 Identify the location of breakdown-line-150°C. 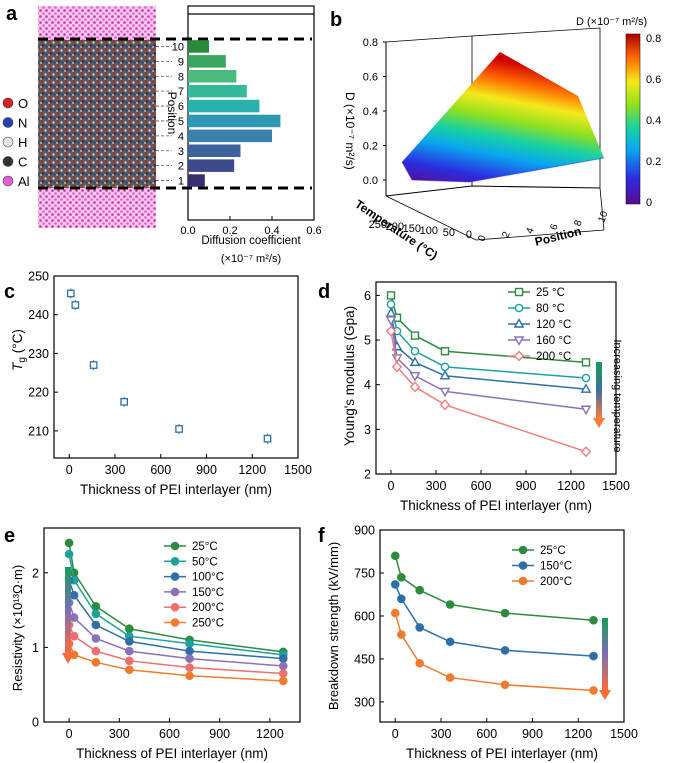
(494, 620).